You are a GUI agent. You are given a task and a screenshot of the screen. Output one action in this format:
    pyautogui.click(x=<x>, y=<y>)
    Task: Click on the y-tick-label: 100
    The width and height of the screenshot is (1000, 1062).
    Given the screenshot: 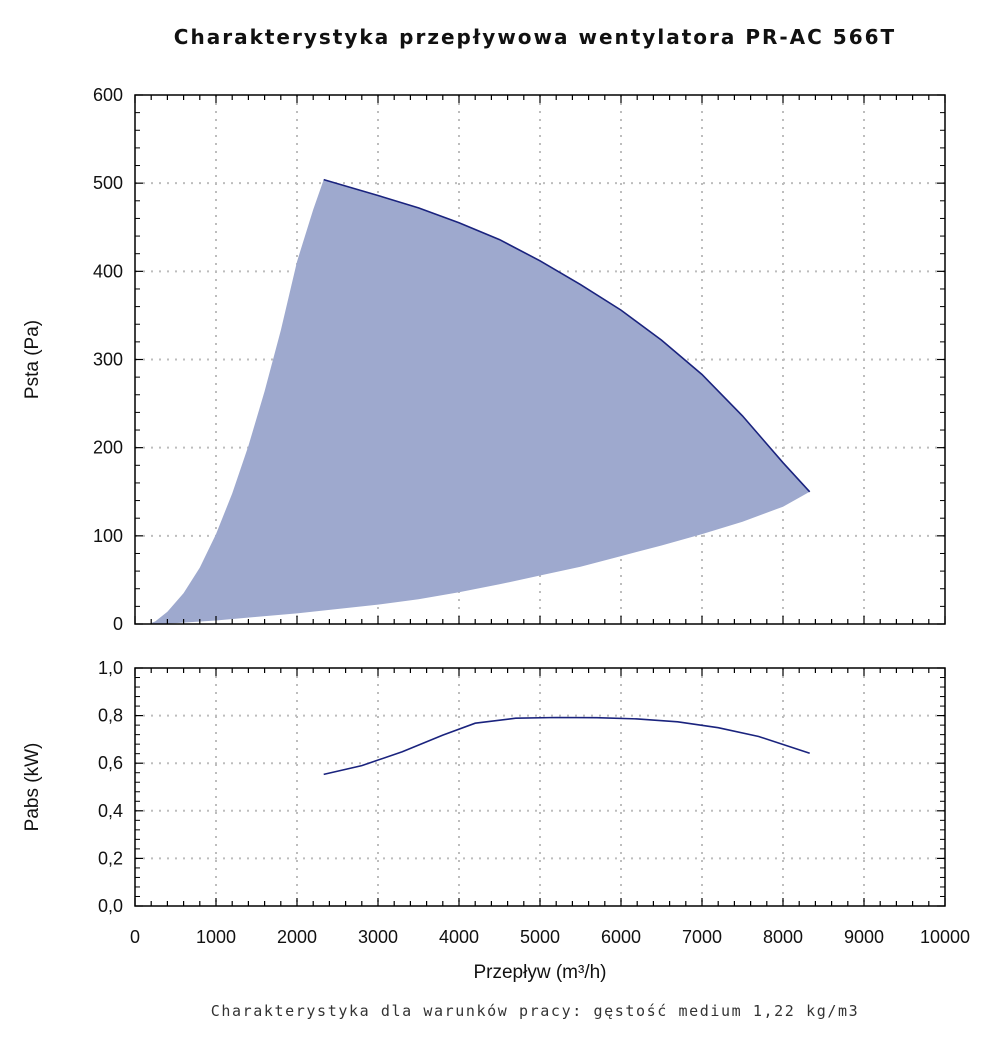 What is the action you would take?
    pyautogui.click(x=108, y=536)
    